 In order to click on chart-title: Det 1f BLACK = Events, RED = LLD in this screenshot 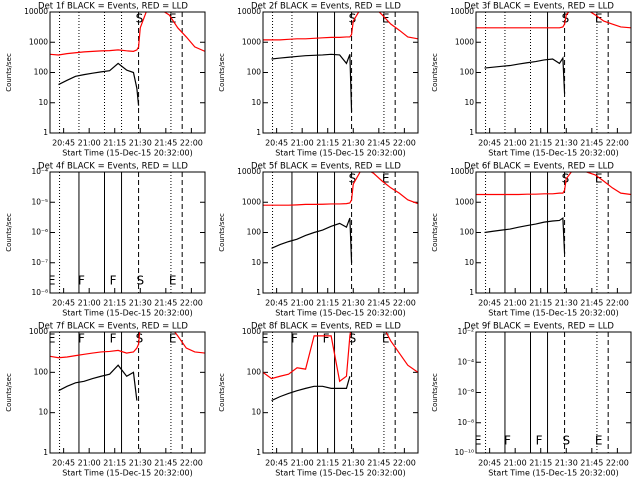, I will do `click(113, 7)`.